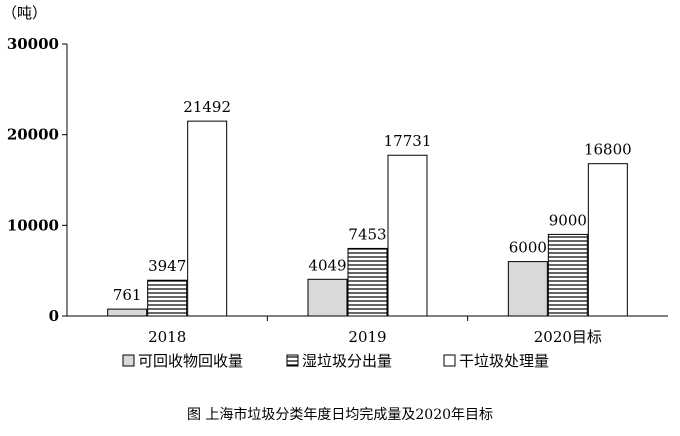  I want to click on figure-caption: 图 上海市垃圾分类年度日均完成量及2020年目标, so click(340, 415).